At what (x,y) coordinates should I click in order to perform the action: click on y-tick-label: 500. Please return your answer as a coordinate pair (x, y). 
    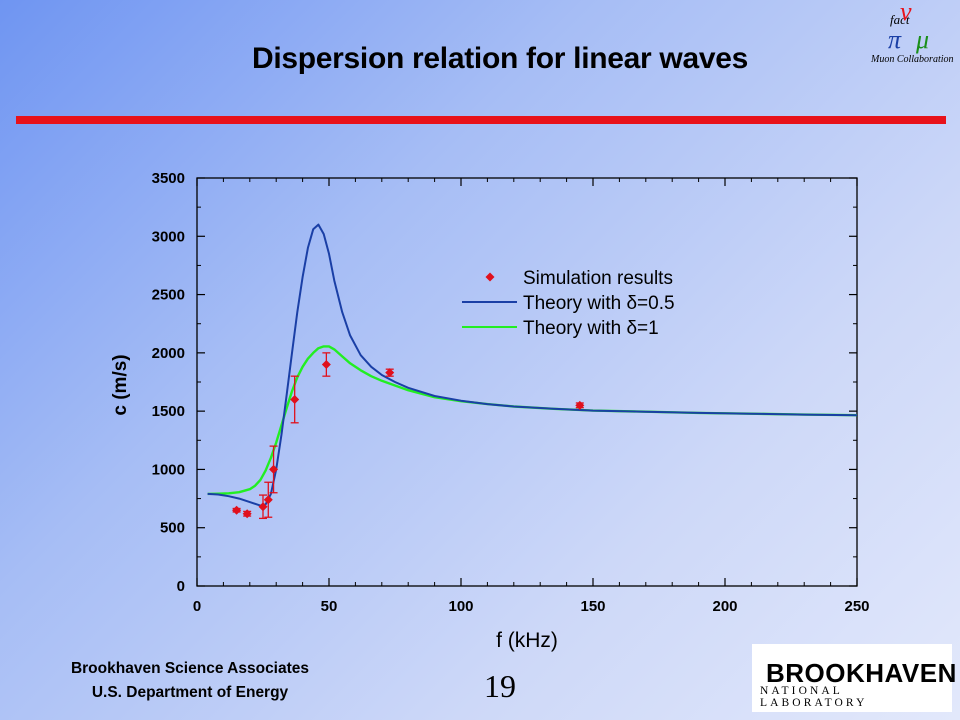
    Looking at the image, I should click on (172, 528).